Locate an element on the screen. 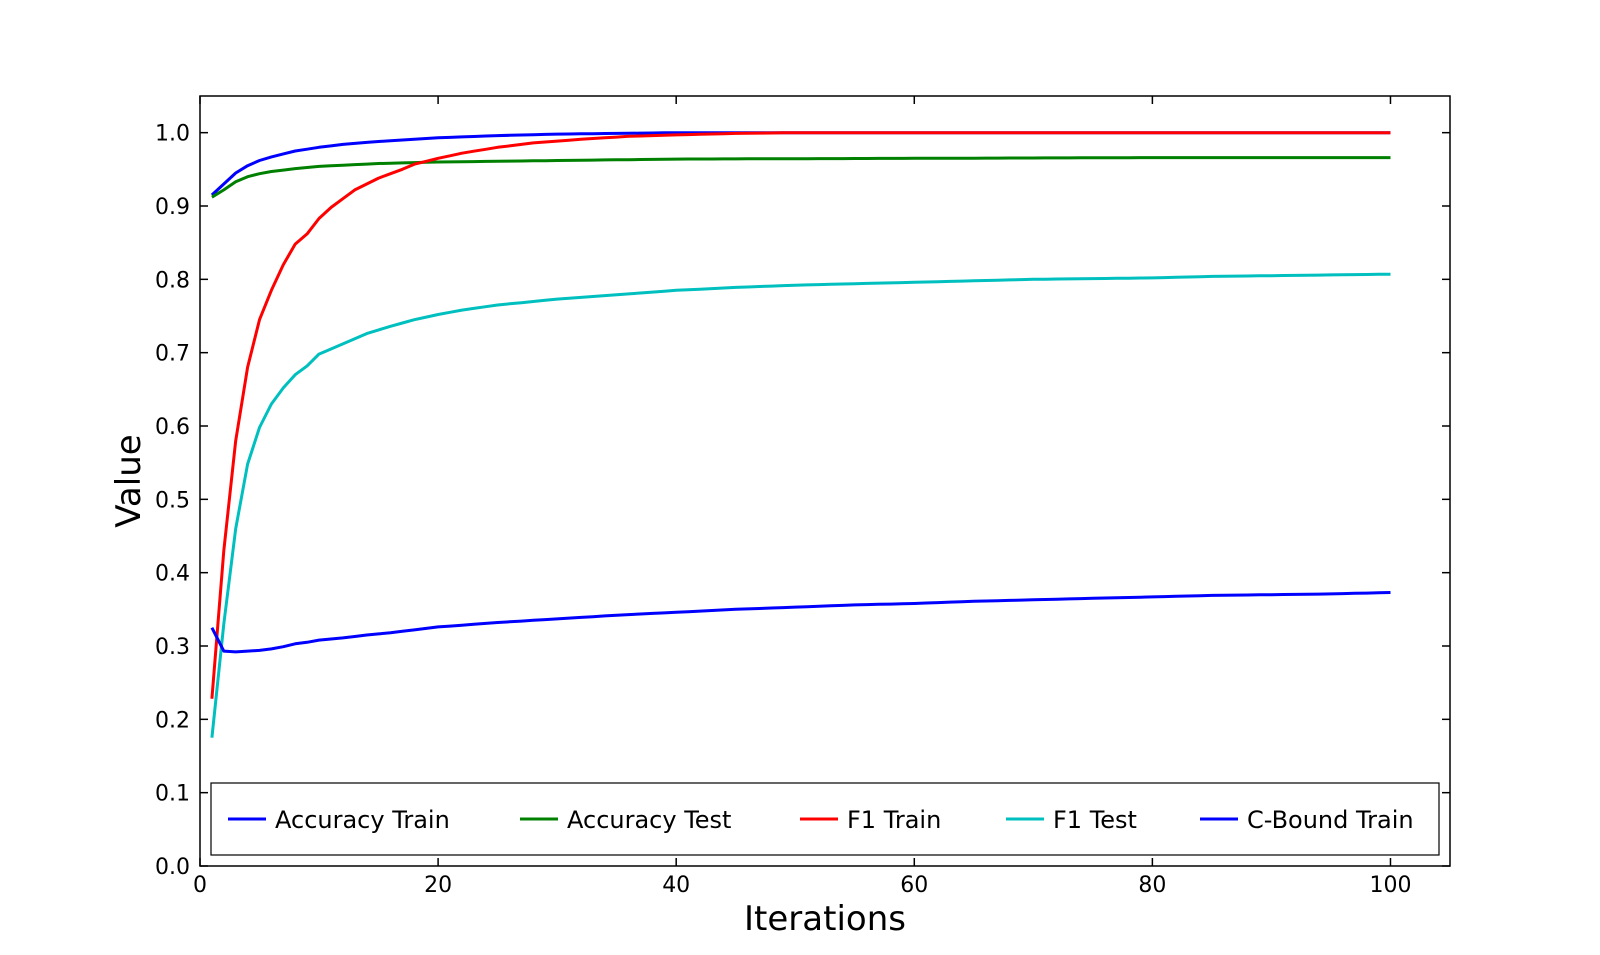 This screenshot has height=955, width=1600. x-tick-label: 80 is located at coordinates (1152, 885).